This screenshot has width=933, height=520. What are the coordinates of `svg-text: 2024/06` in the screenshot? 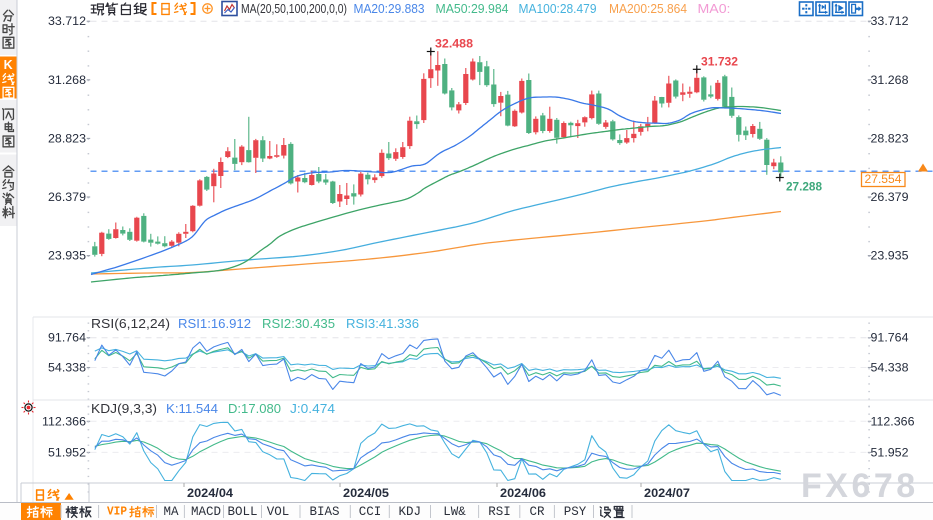 It's located at (523, 493).